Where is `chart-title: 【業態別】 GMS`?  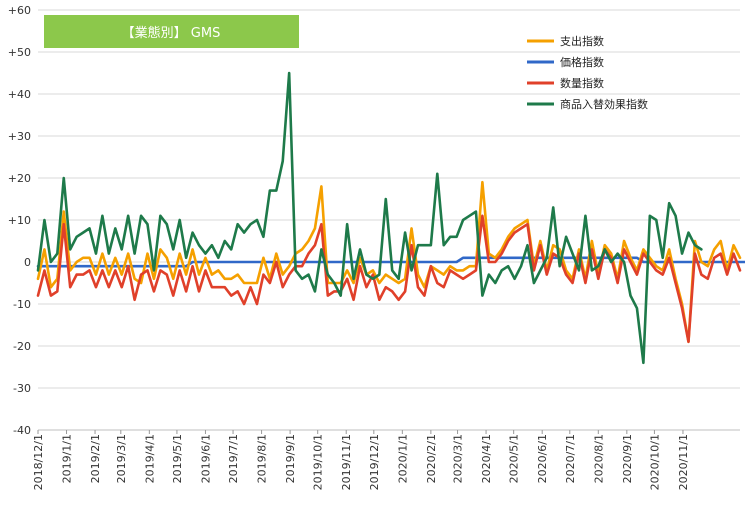 chart-title: 【業態別】 GMS is located at coordinates (171, 33).